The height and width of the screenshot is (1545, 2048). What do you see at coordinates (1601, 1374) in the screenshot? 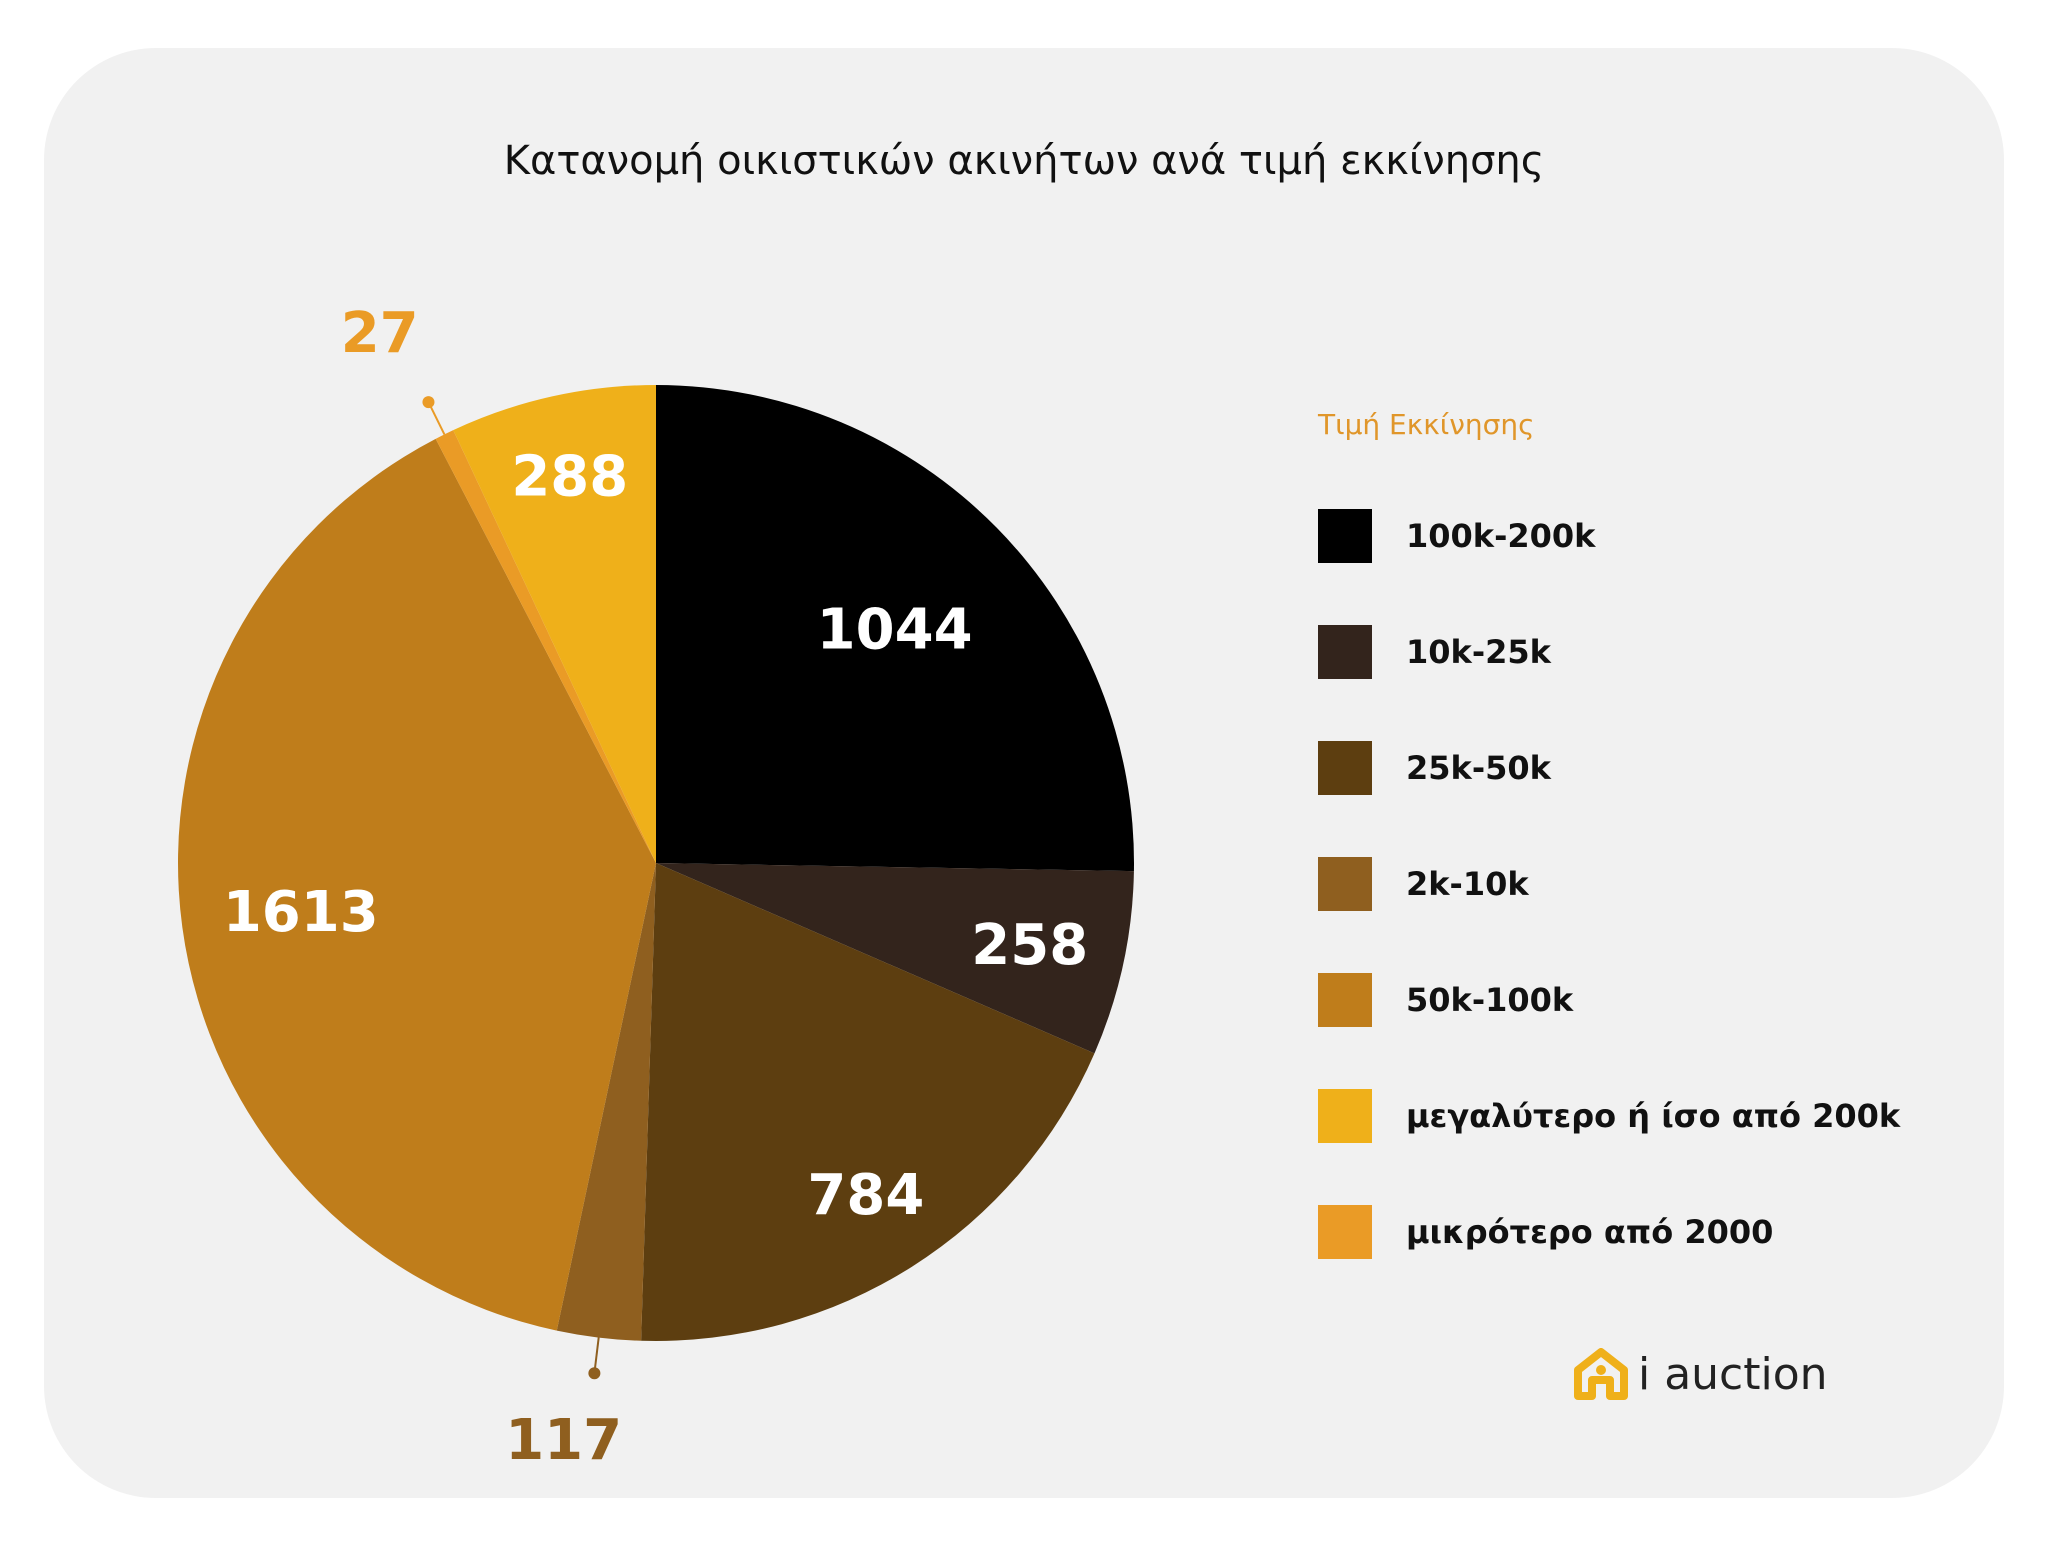
I see `house-icon` at bounding box center [1601, 1374].